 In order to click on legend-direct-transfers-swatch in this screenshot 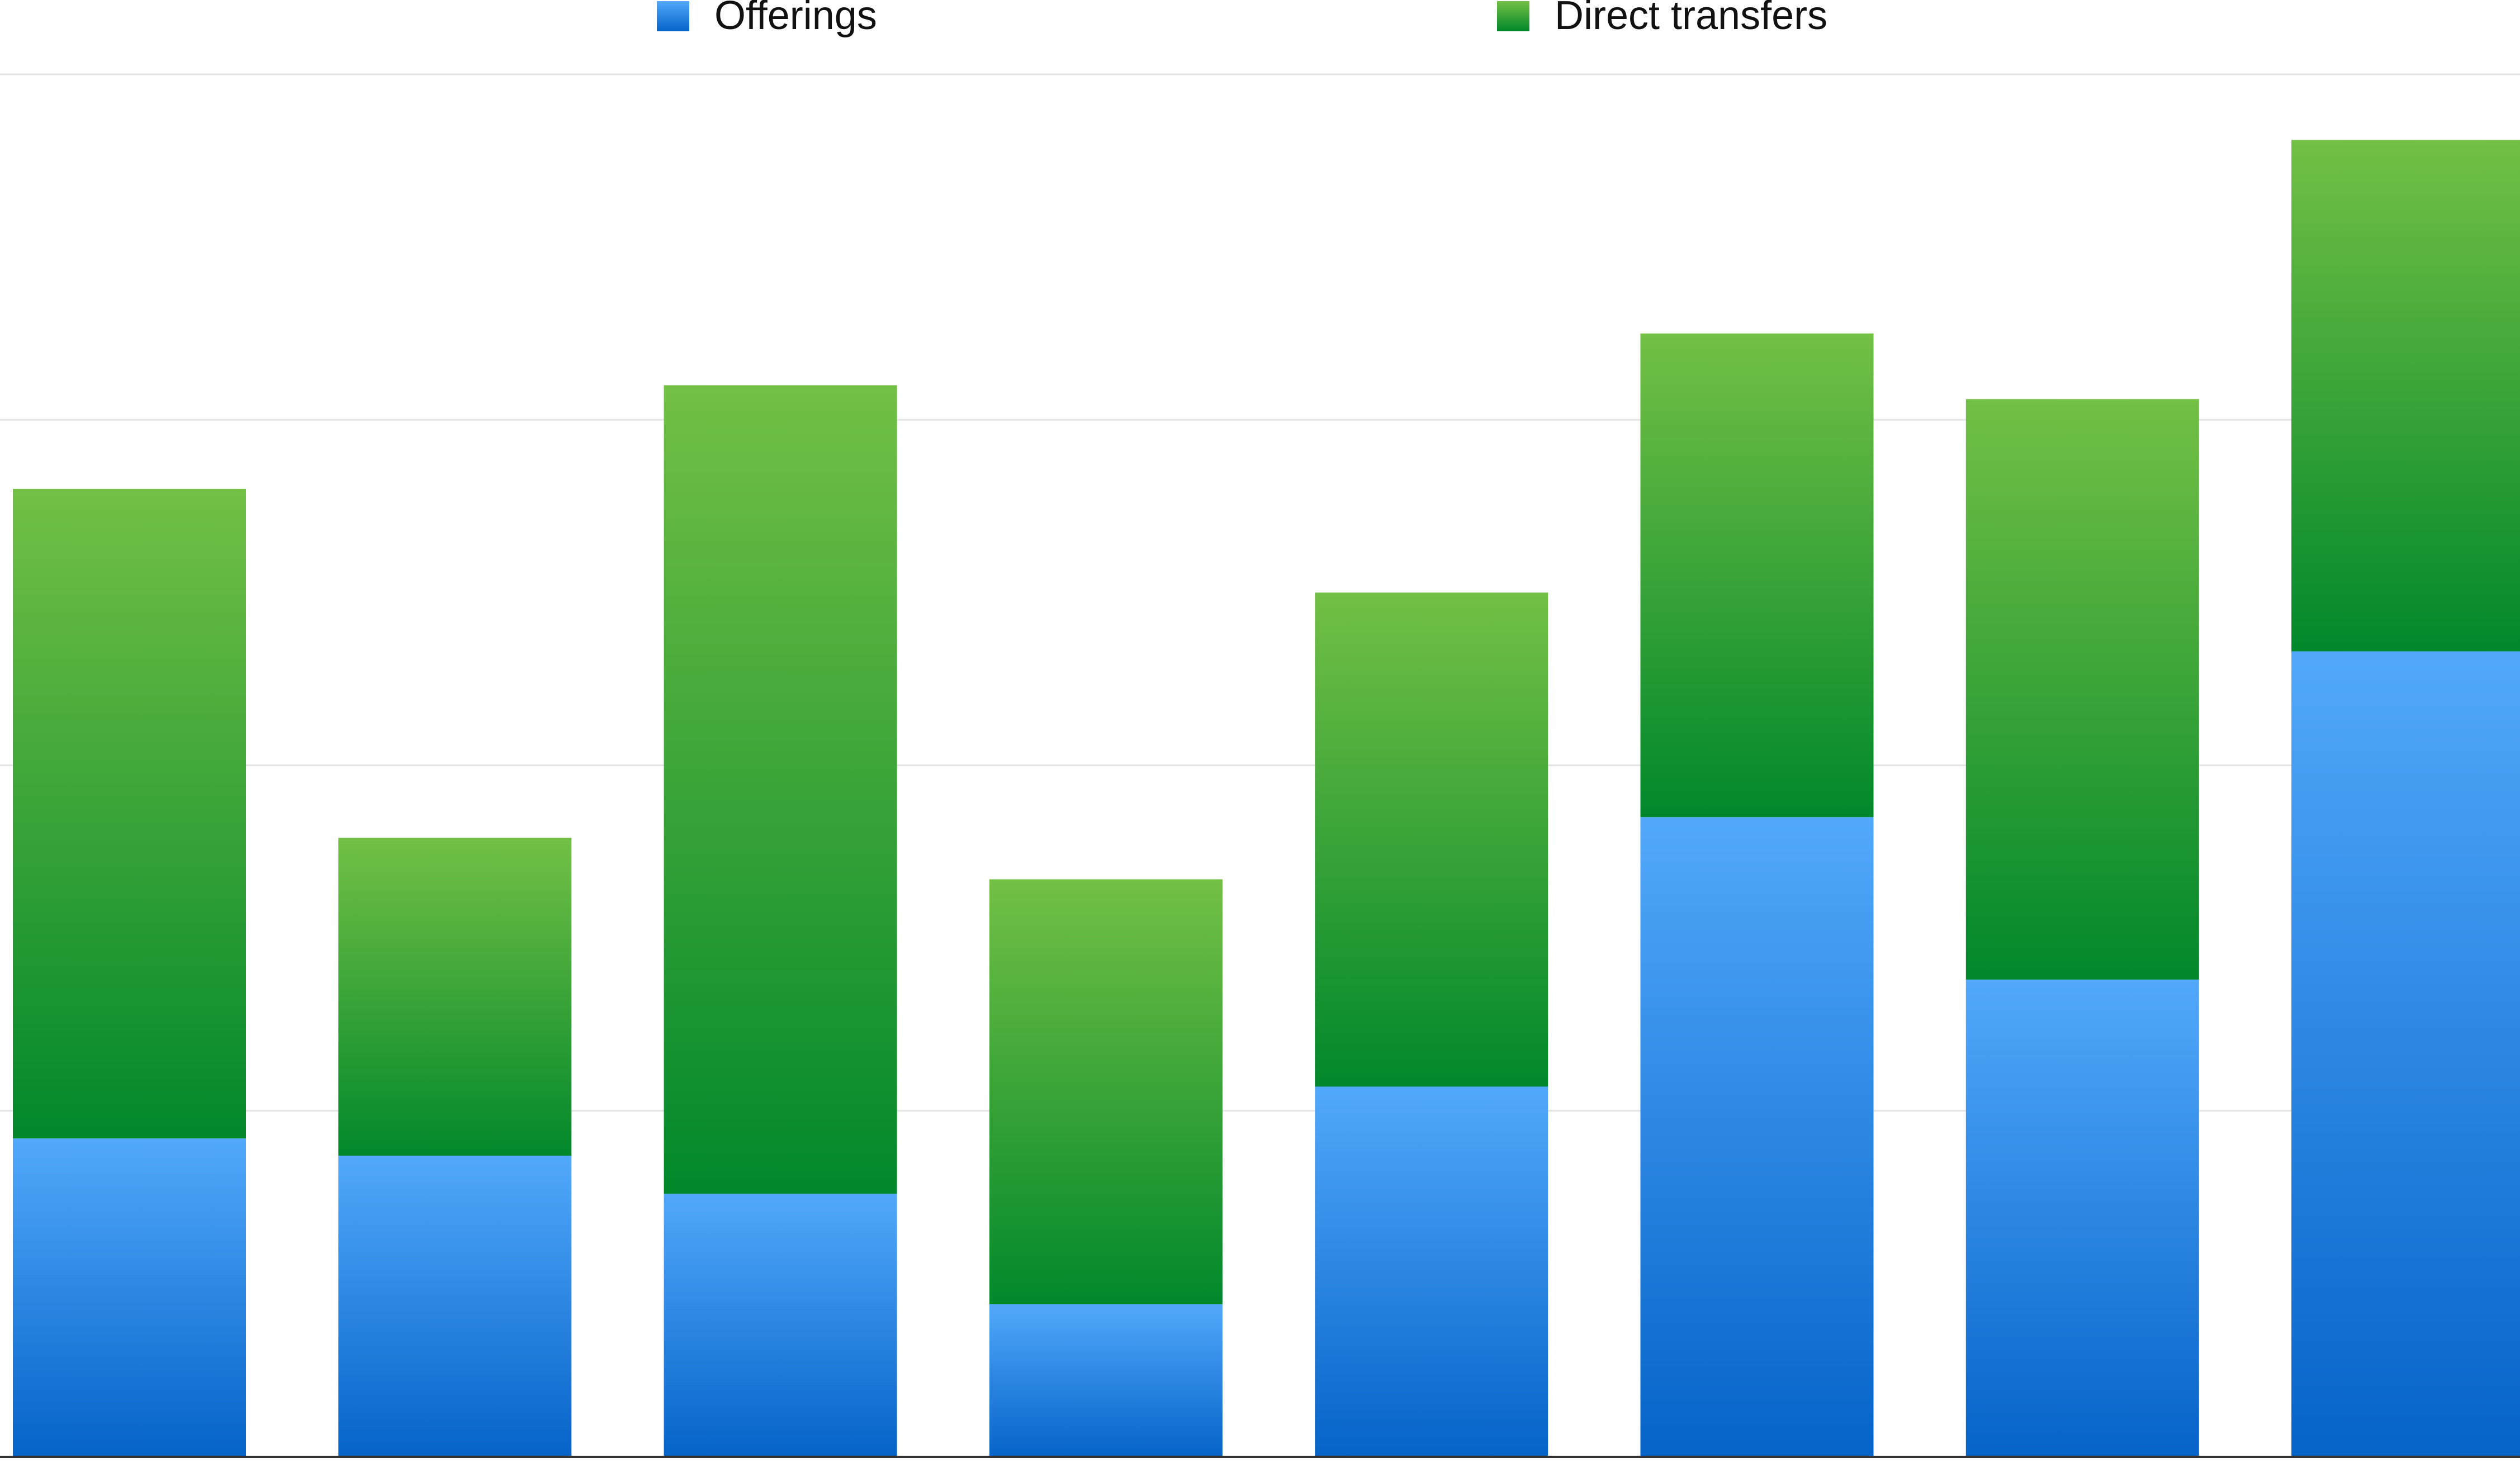, I will do `click(1513, 16)`.